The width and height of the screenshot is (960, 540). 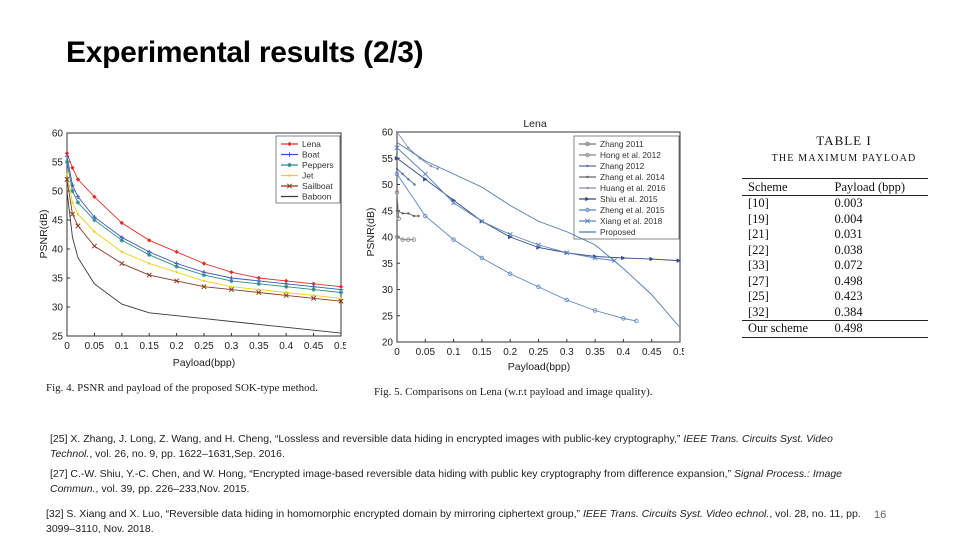 I want to click on y-tick-label: 55, so click(x=58, y=163).